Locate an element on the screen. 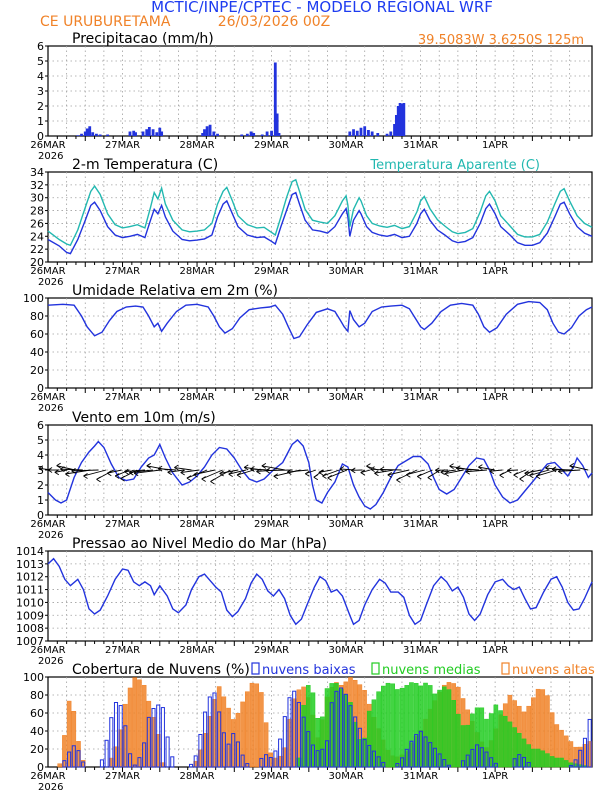  run-label: 26/03/2026 00Z is located at coordinates (274, 22).